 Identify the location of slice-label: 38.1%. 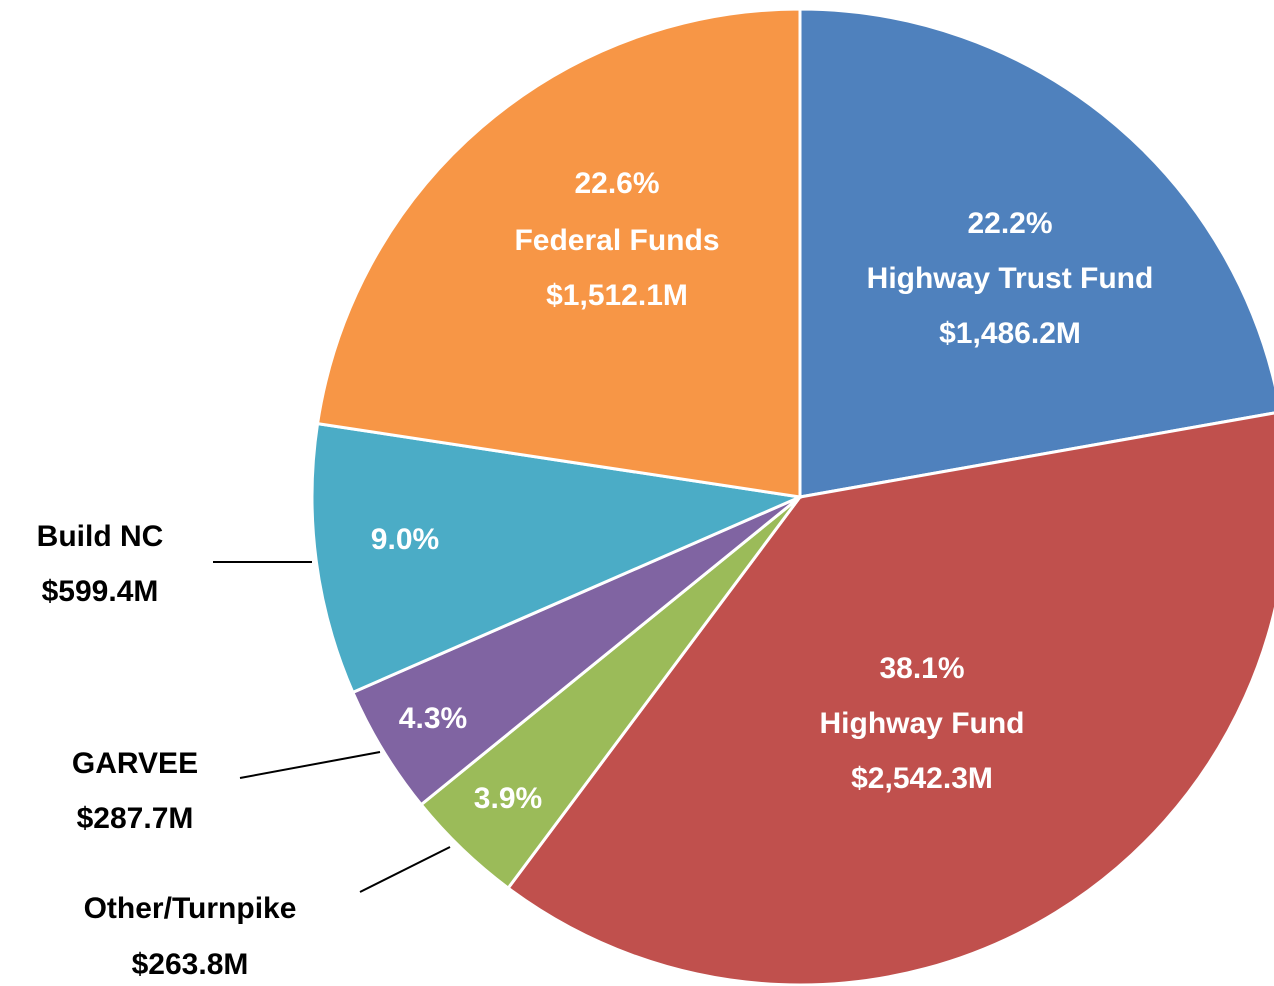
(921, 668).